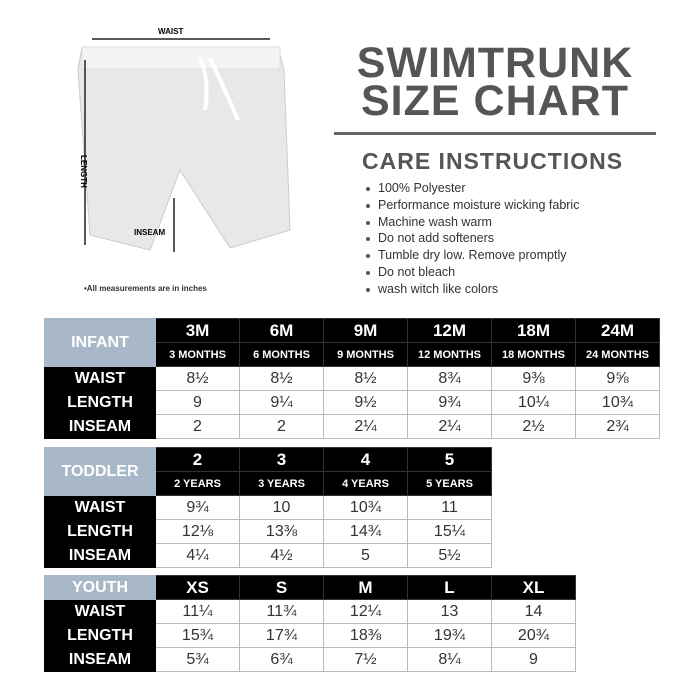 The image size is (700, 700). I want to click on care-item: Performance moisture wicking fabric, so click(472, 205).